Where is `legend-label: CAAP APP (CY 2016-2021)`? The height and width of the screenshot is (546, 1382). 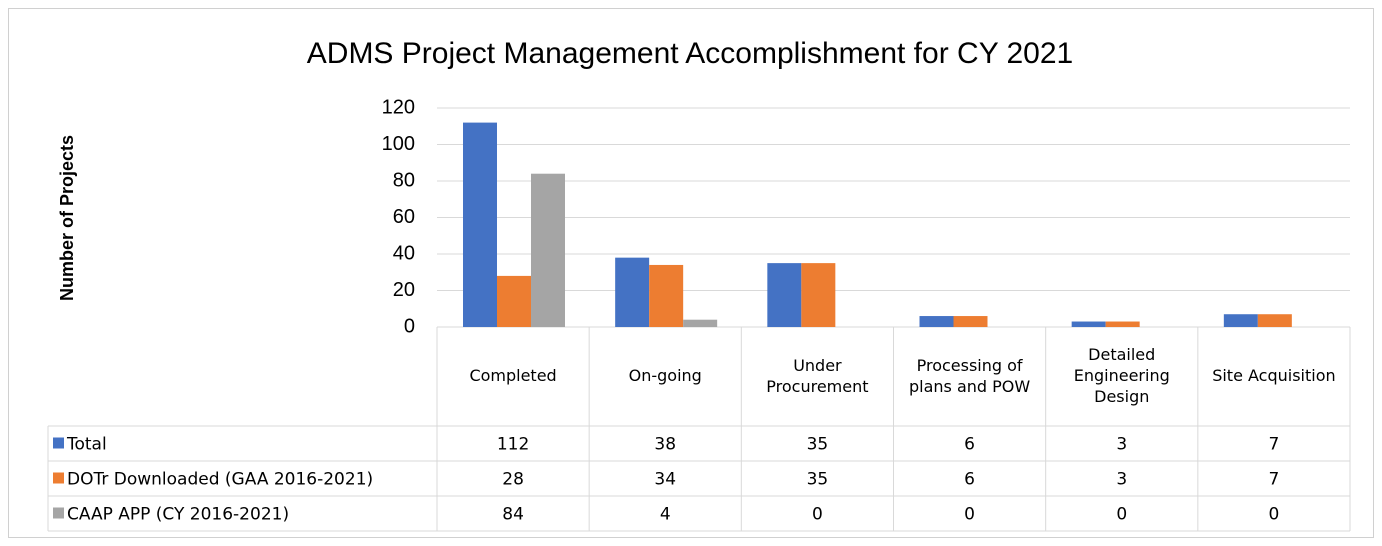 legend-label: CAAP APP (CY 2016-2021) is located at coordinates (178, 515).